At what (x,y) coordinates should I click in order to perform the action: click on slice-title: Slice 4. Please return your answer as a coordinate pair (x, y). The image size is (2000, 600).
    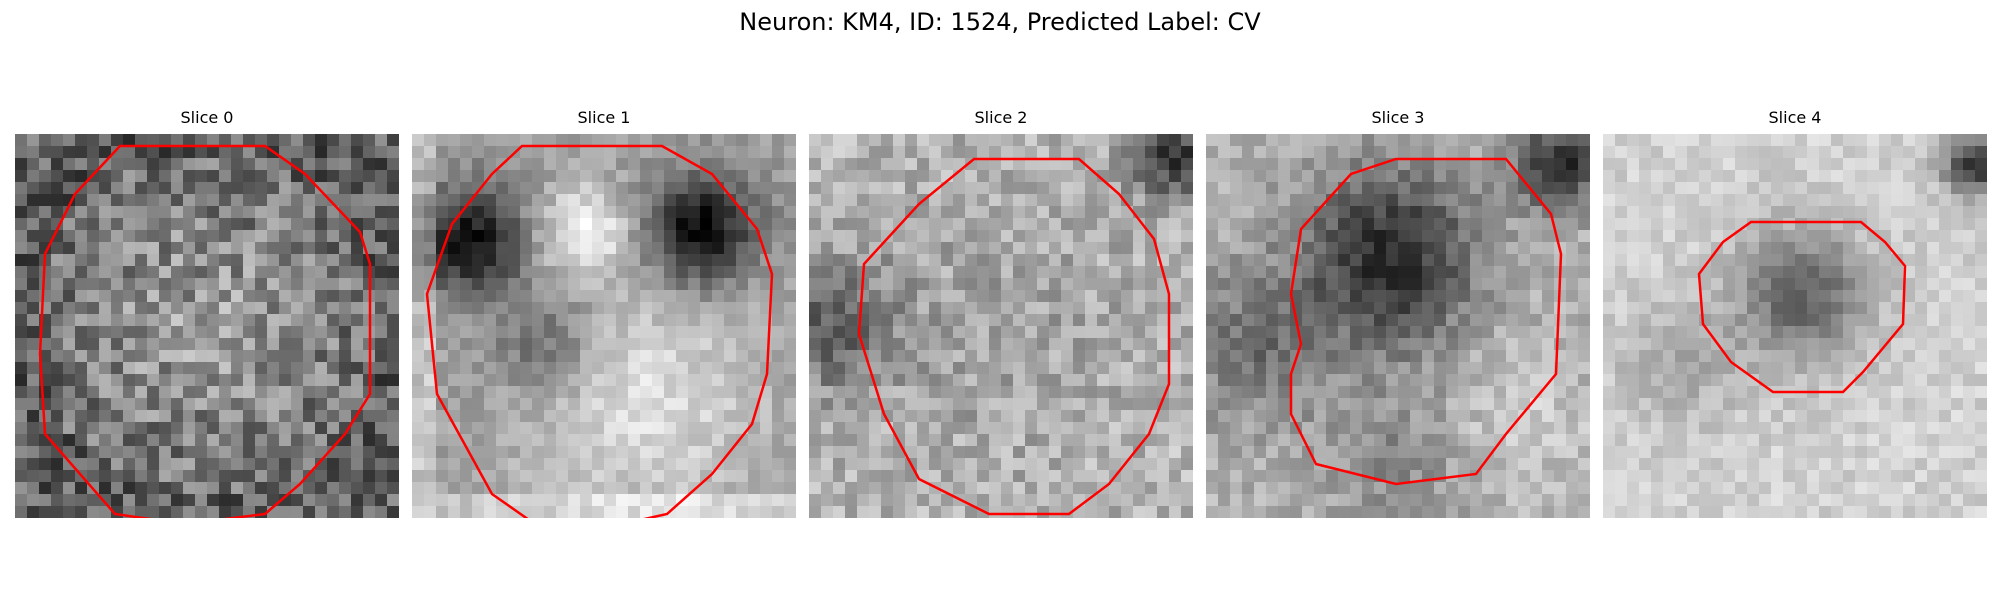
    Looking at the image, I should click on (1795, 117).